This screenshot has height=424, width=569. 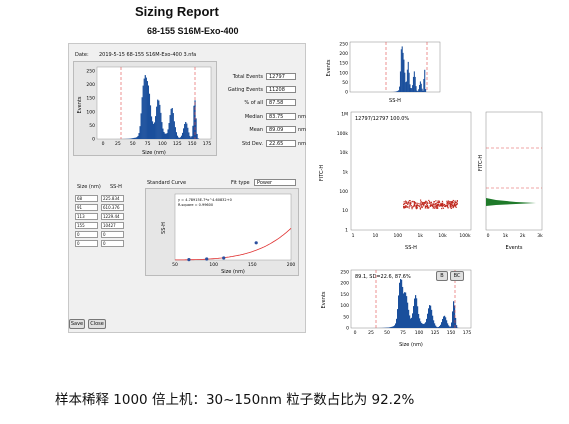 What do you see at coordinates (112, 207) in the screenshot?
I see `ssh-cell: 610.376` at bounding box center [112, 207].